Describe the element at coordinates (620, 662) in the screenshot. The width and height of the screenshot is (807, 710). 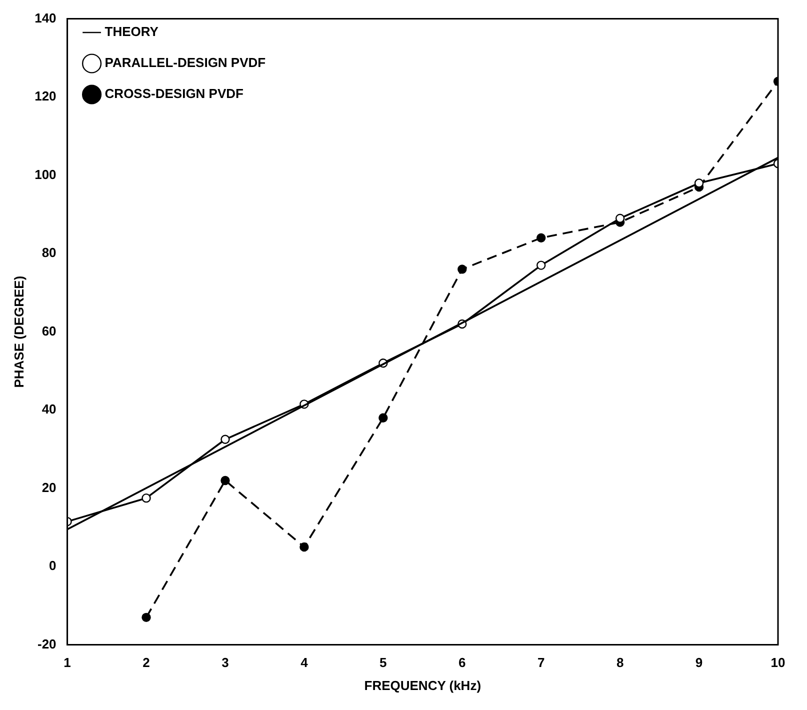
I see `x-tick-label: 8` at that location.